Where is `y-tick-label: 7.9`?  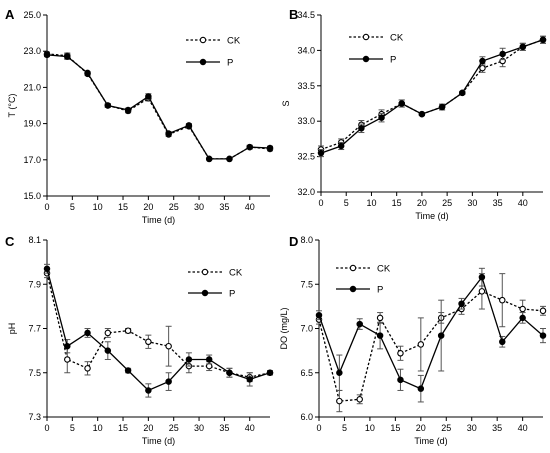
y-tick-label: 7.9 is located at coordinates (34, 284).